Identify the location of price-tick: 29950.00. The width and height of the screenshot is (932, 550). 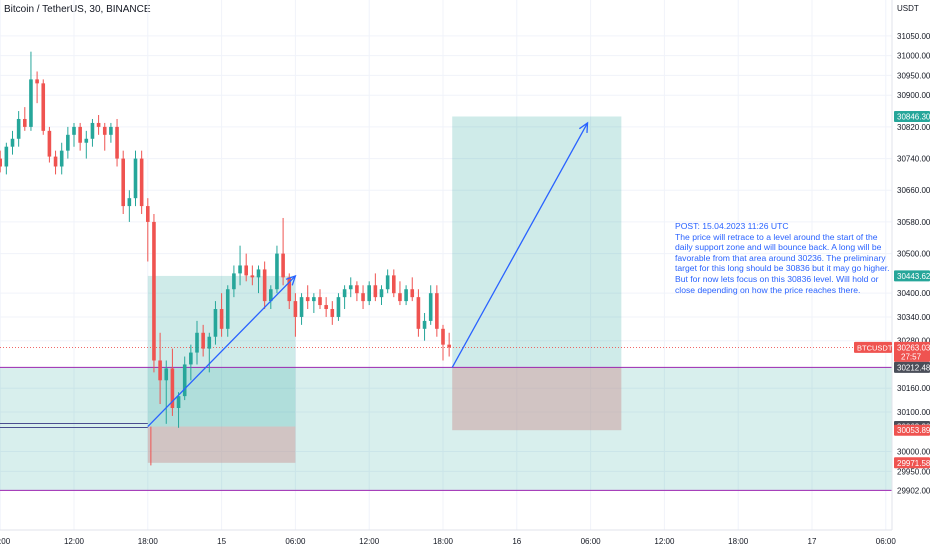
(914, 471).